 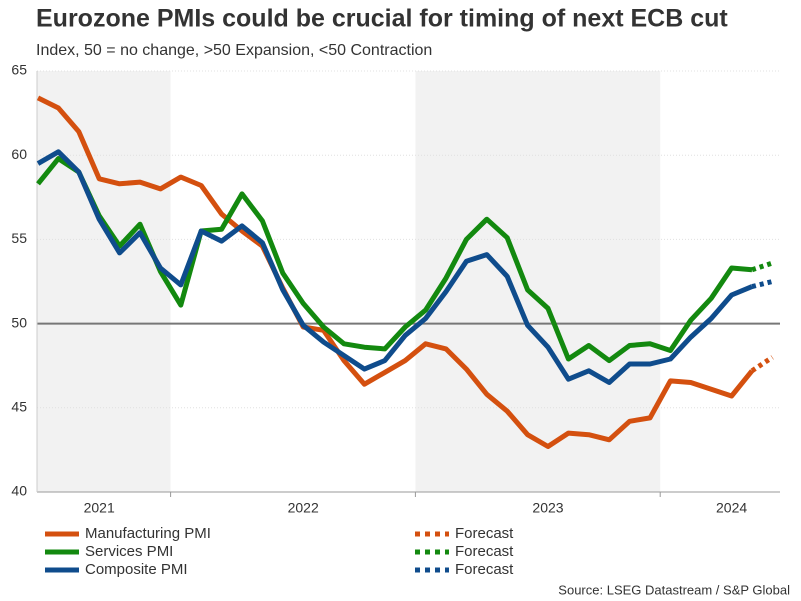 I want to click on legend-label: Composite PMI, so click(x=136, y=569).